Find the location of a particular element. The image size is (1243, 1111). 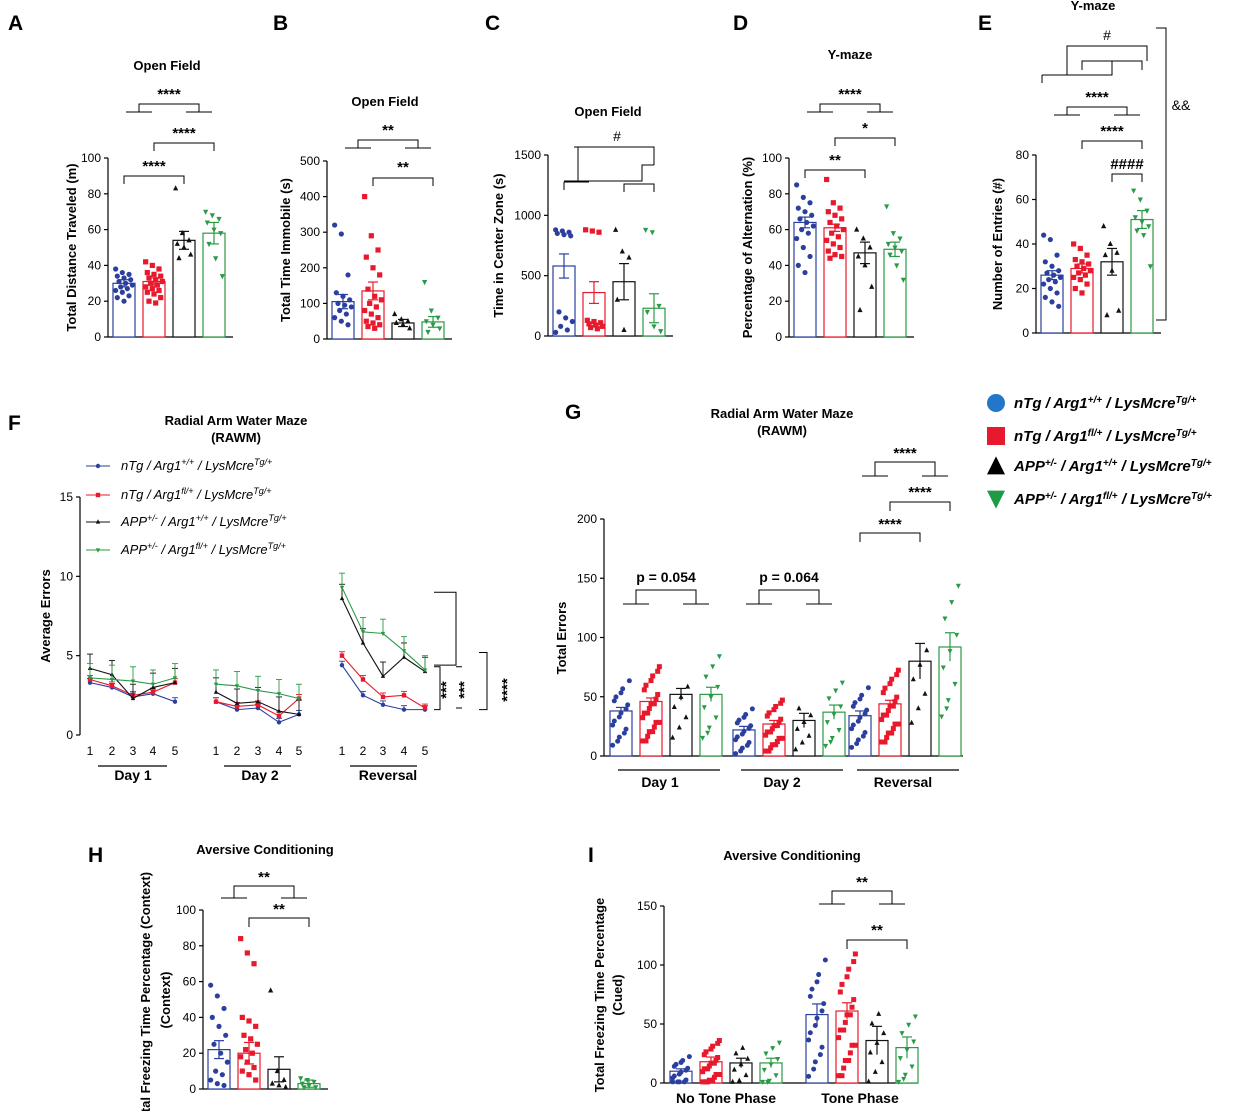

legend-label-1: nTg / Arg1+/+ / LysMcreTg/+ is located at coordinates (1105, 404).